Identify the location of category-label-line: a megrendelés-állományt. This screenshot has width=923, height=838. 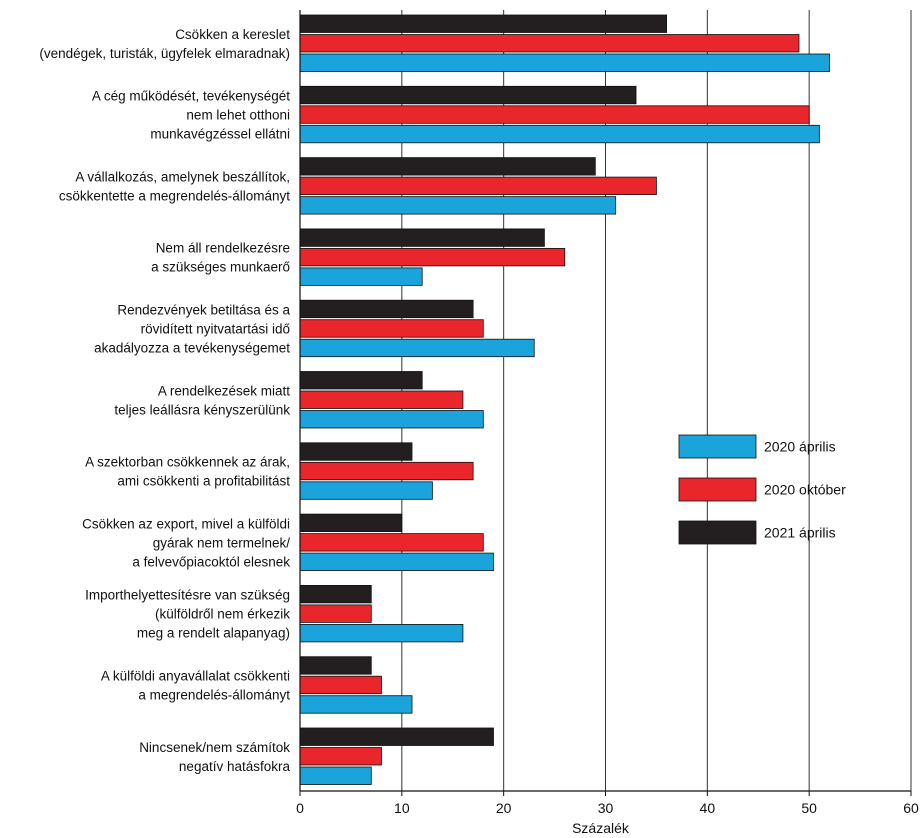
(214, 694).